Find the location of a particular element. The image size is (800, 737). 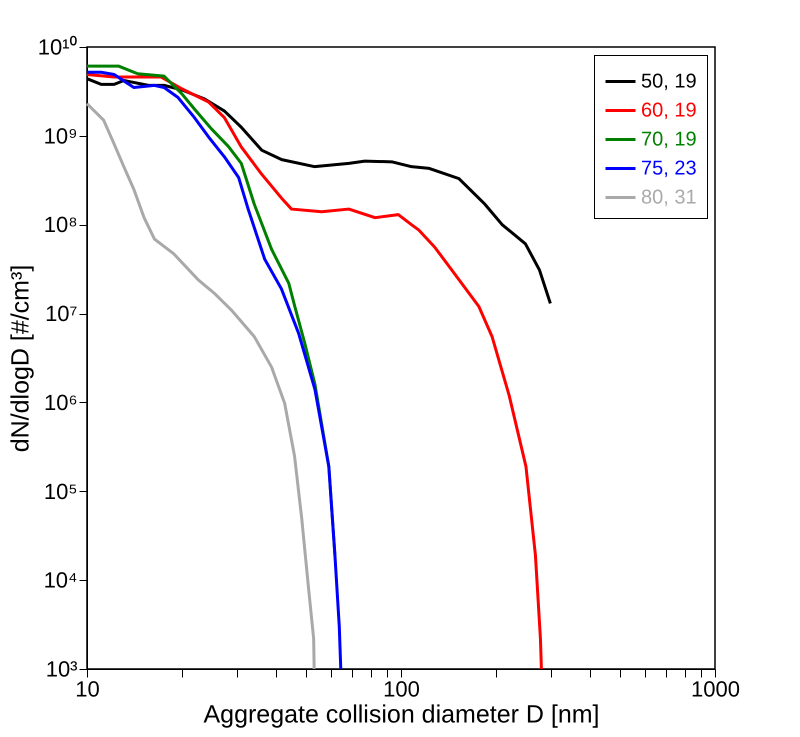

legend-label: 80, 31 is located at coordinates (669, 197).